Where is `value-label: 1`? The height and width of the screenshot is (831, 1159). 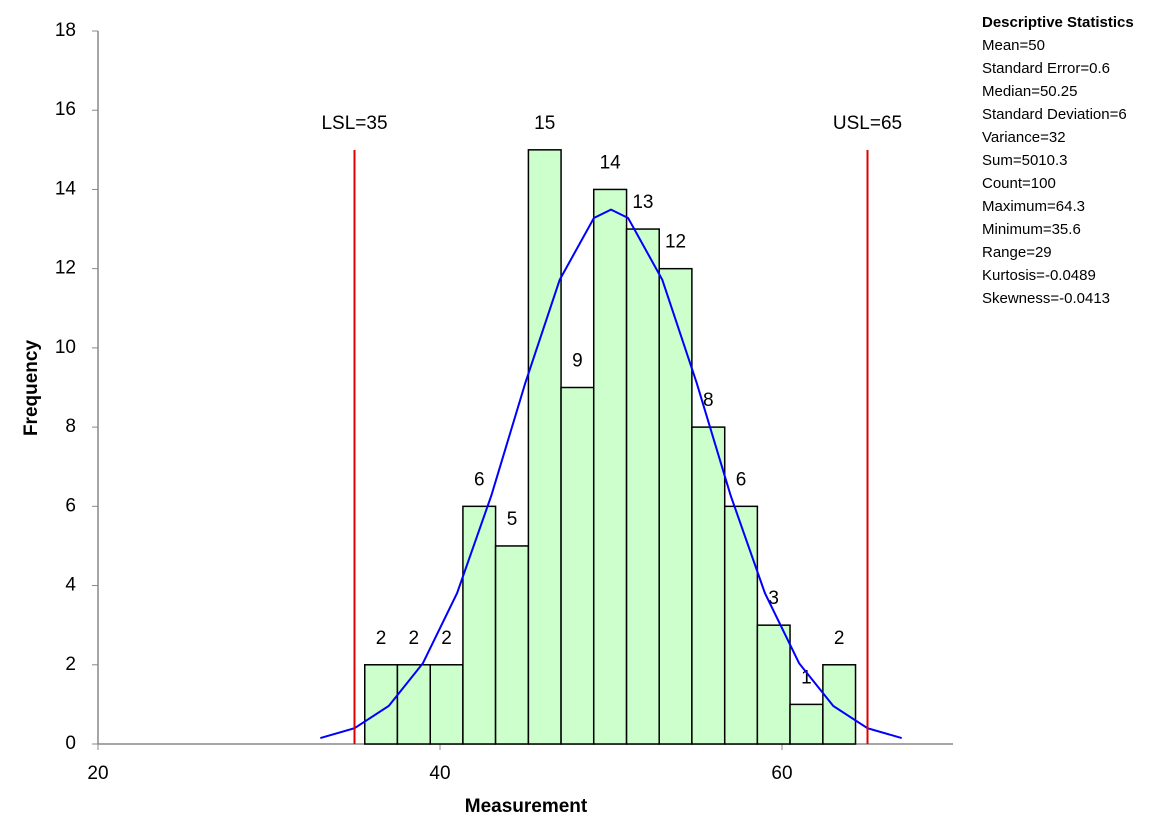 value-label: 1 is located at coordinates (806, 677).